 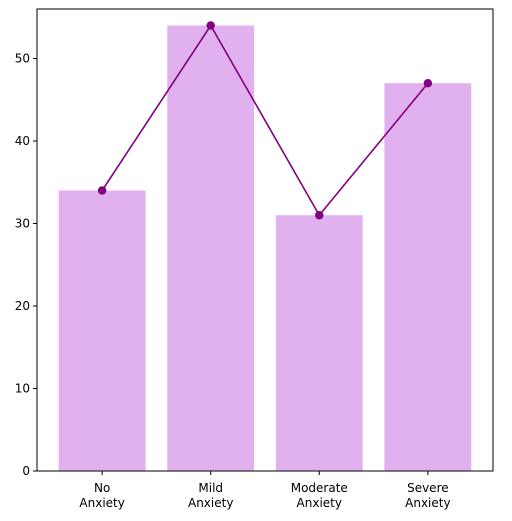 What do you see at coordinates (22, 59) in the screenshot?
I see `y-tick-label-5: 50` at bounding box center [22, 59].